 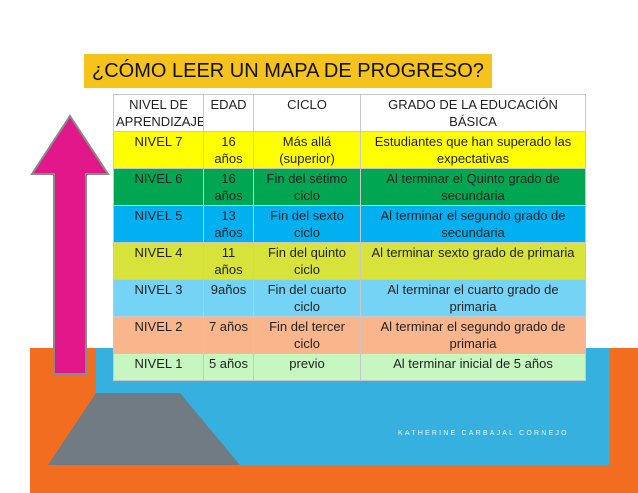 What do you see at coordinates (473, 367) in the screenshot?
I see `cell-grado: Al terminar inicial de 5 años` at bounding box center [473, 367].